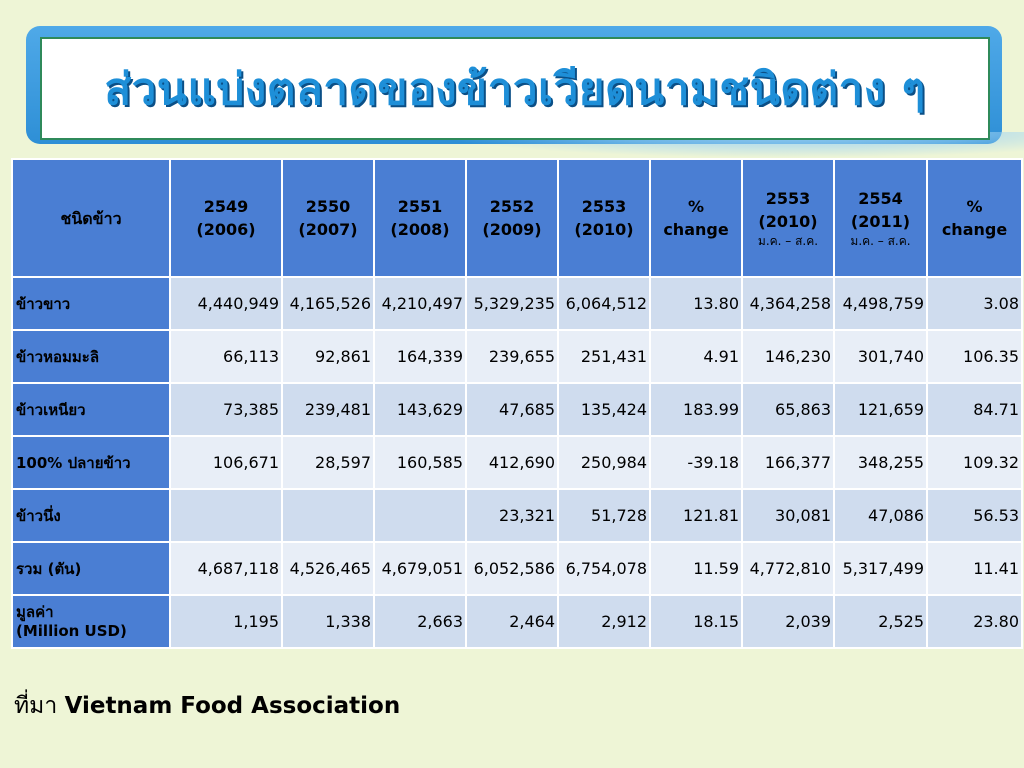  I want to click on table-cell: 250,984, so click(604, 462).